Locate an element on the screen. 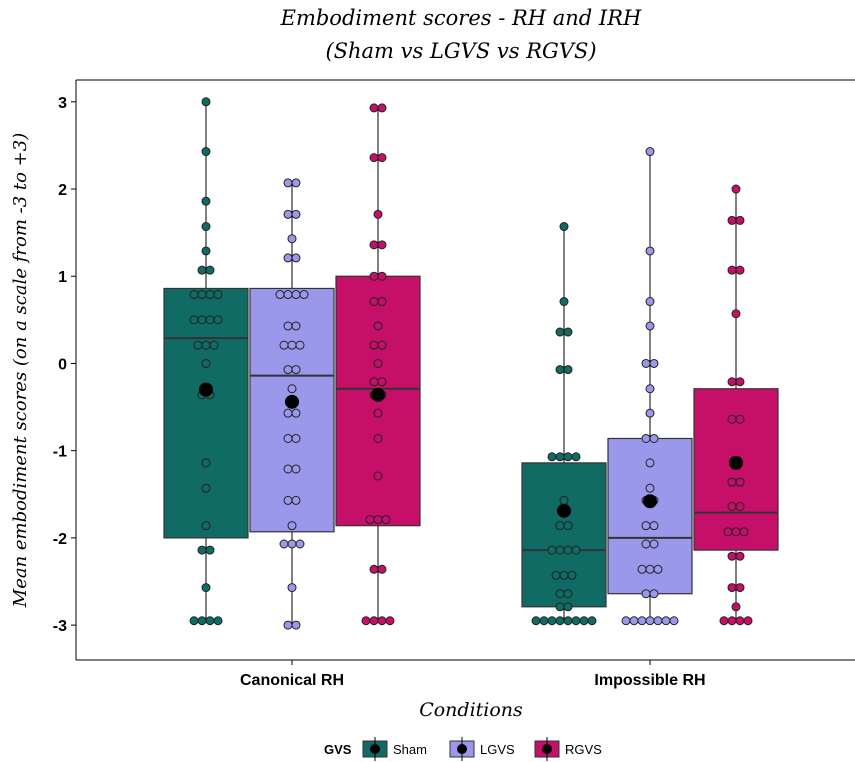 Image resolution: width=855 pixels, height=762 pixels. y-tick-label: -3 is located at coordinates (60, 626).